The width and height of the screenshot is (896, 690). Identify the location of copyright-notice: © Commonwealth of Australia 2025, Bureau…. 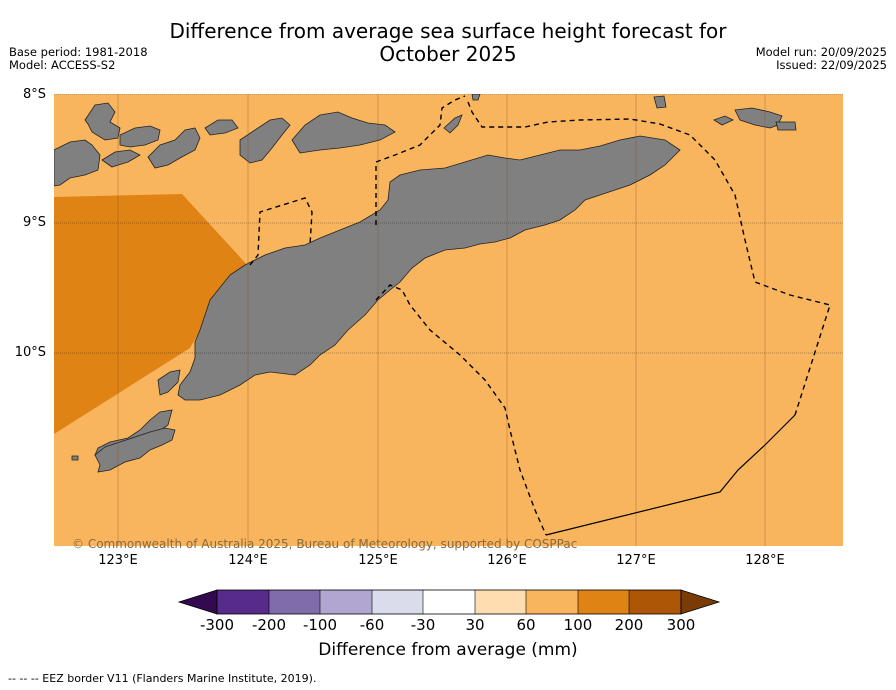
(325, 544).